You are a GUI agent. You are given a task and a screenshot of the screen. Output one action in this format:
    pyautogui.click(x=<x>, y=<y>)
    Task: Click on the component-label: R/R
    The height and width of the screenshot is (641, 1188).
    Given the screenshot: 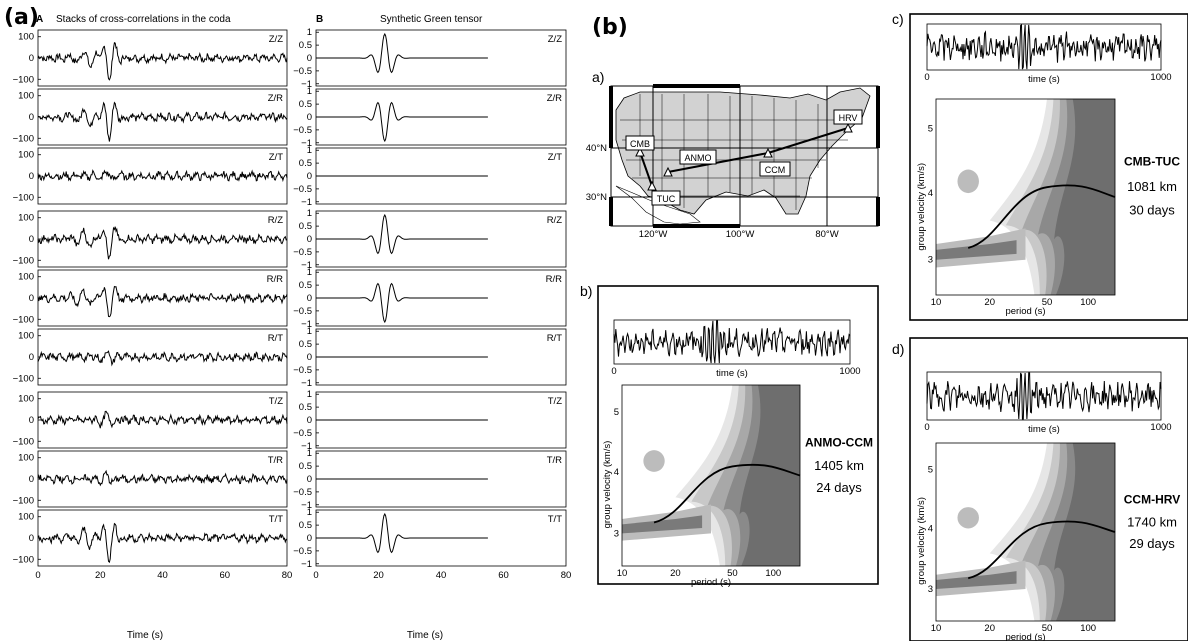 What is the action you would take?
    pyautogui.click(x=275, y=279)
    